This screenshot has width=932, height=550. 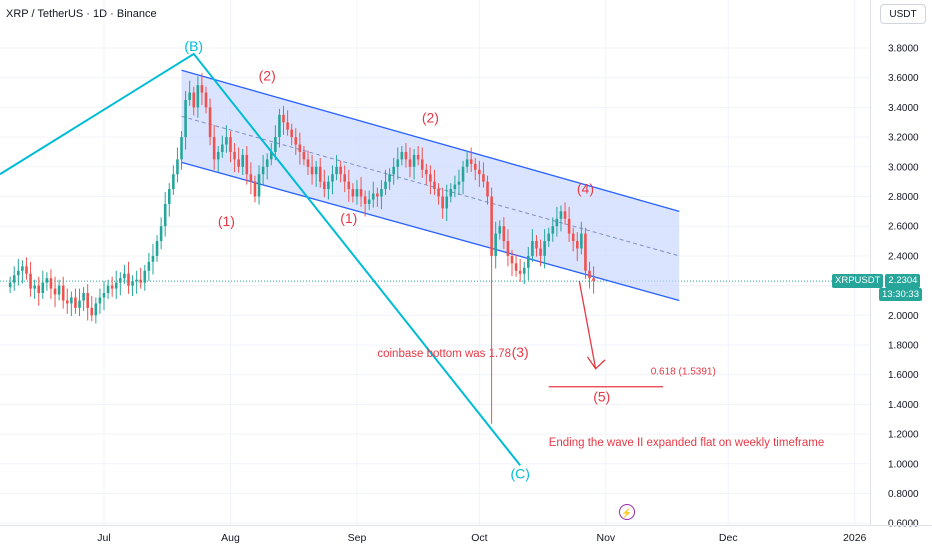 I want to click on y-tick-label: 1.0000, so click(x=903, y=464).